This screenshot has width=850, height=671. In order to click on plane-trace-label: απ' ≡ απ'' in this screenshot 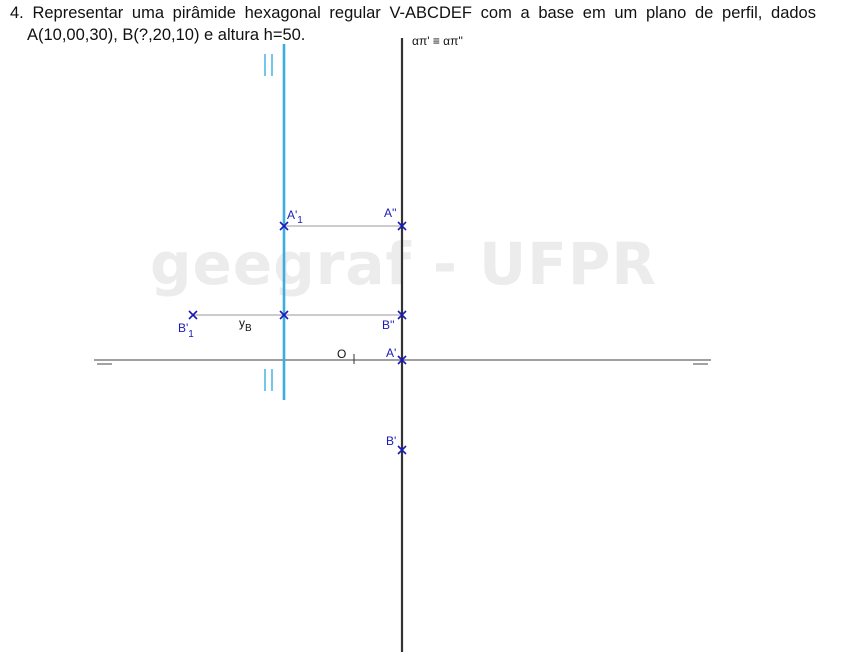, I will do `click(437, 41)`.